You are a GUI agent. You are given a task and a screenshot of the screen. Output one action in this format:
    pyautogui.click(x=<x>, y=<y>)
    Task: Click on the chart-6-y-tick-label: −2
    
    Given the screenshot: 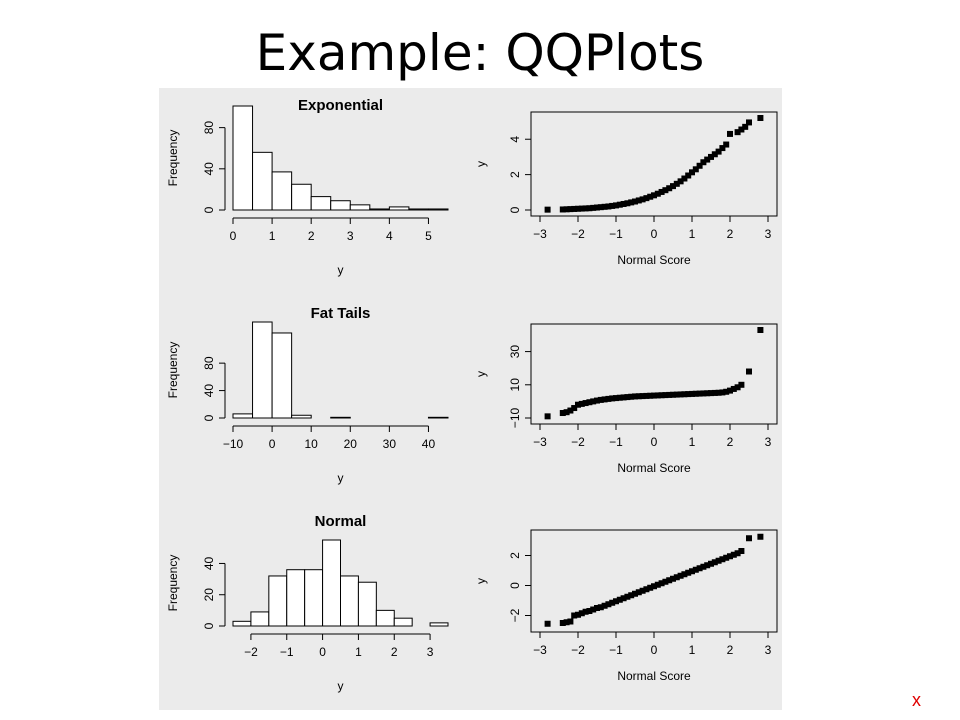 What is the action you would take?
    pyautogui.click(x=515, y=615)
    